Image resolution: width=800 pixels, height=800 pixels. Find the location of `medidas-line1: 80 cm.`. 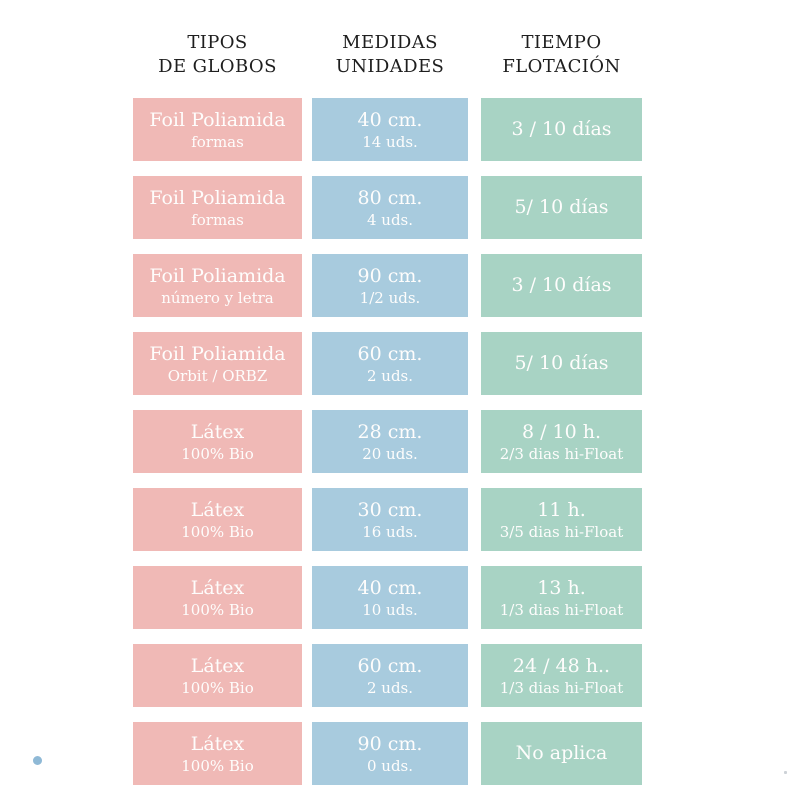

medidas-line1: 80 cm. is located at coordinates (390, 197).